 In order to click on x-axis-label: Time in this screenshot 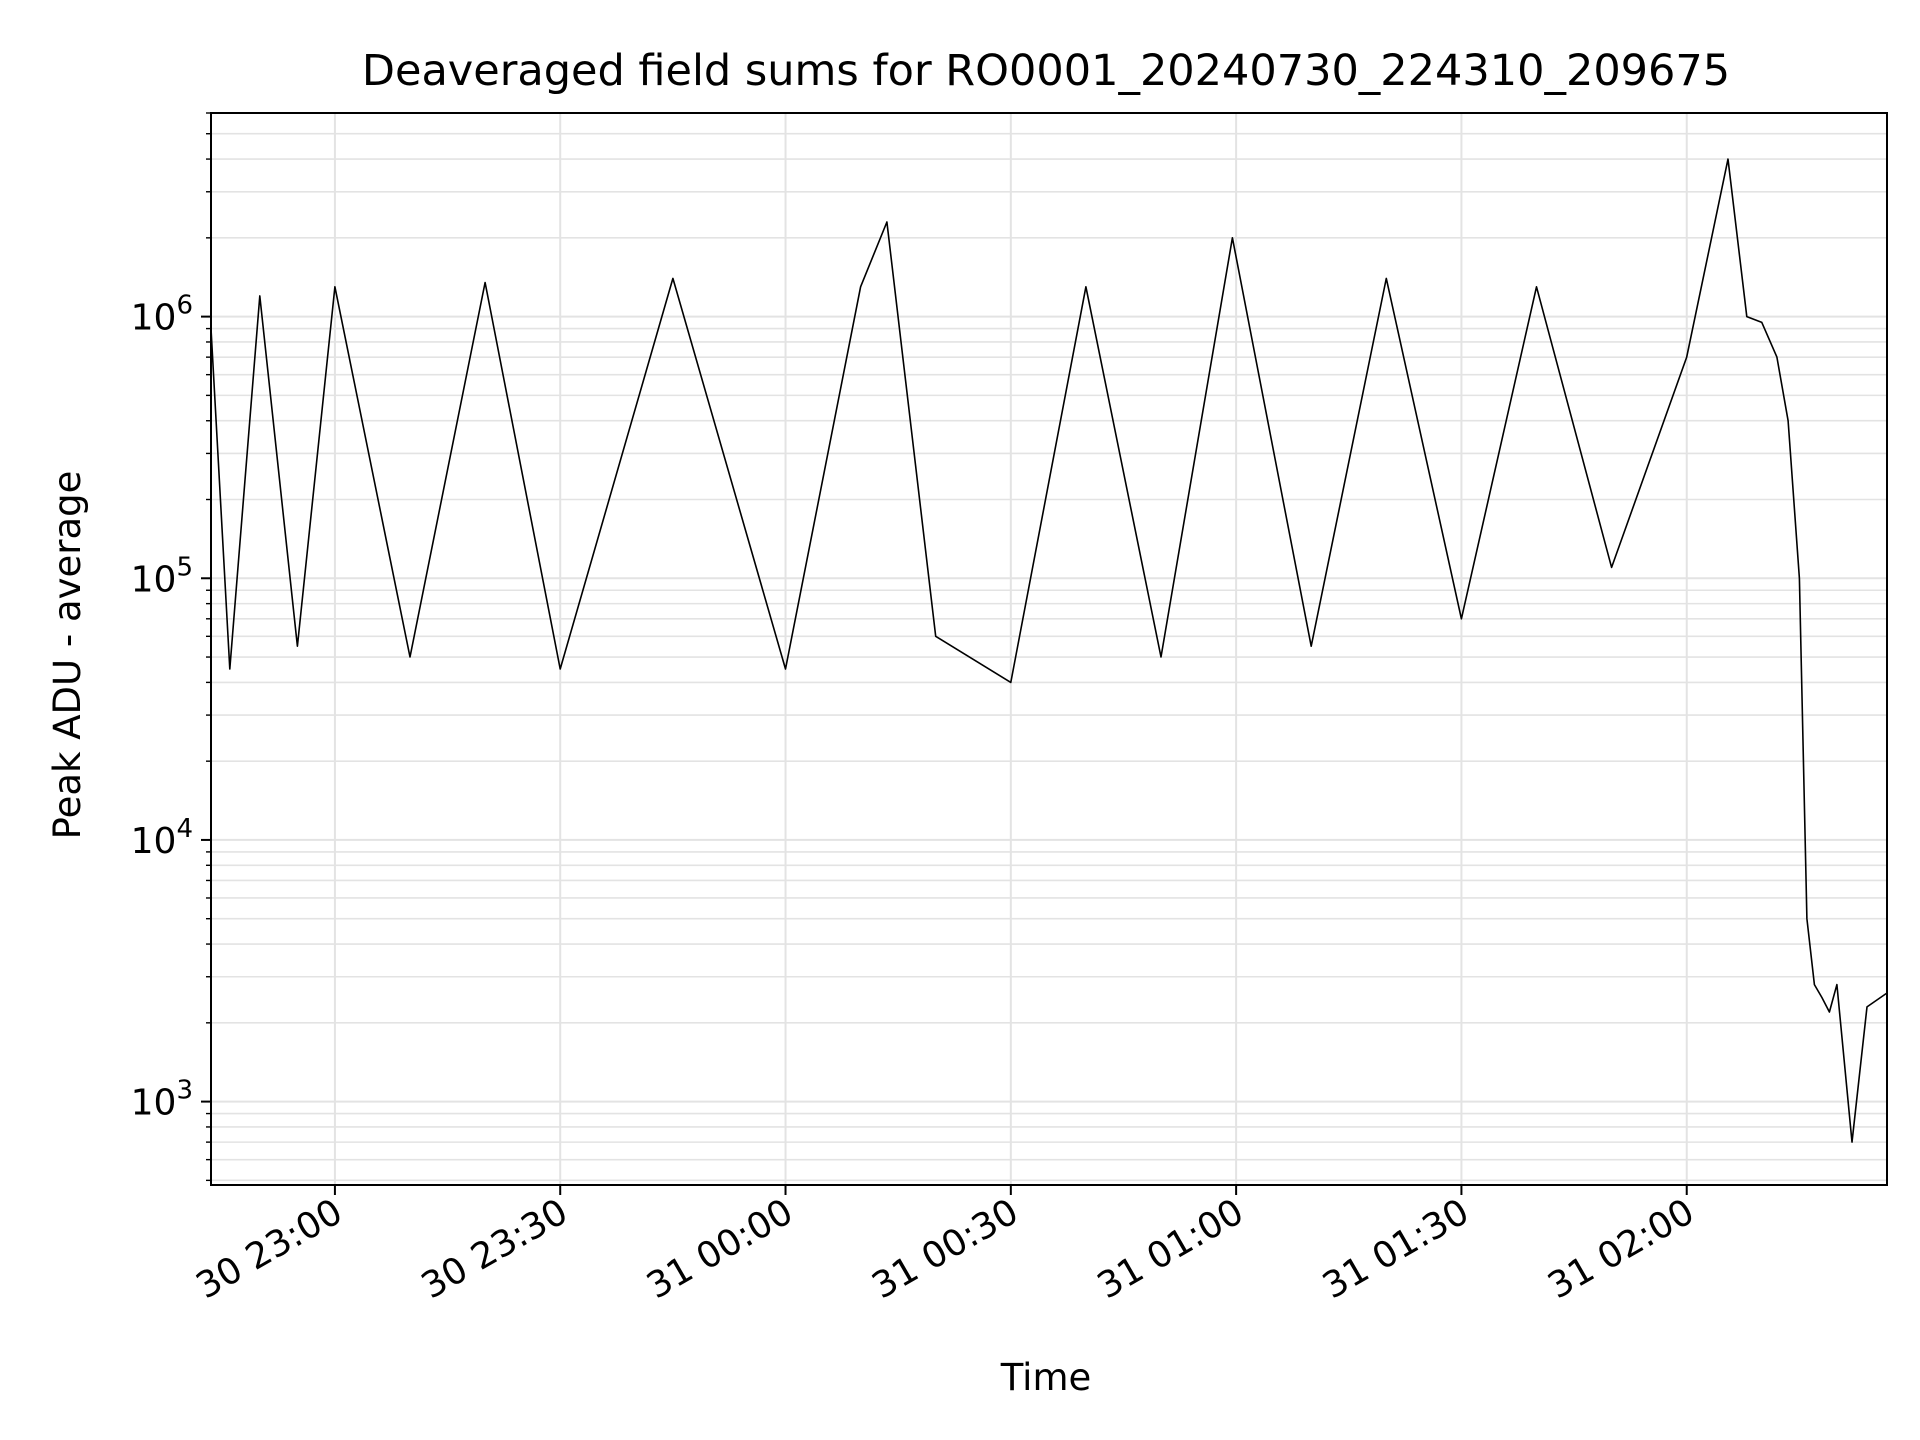, I will do `click(1046, 1377)`.